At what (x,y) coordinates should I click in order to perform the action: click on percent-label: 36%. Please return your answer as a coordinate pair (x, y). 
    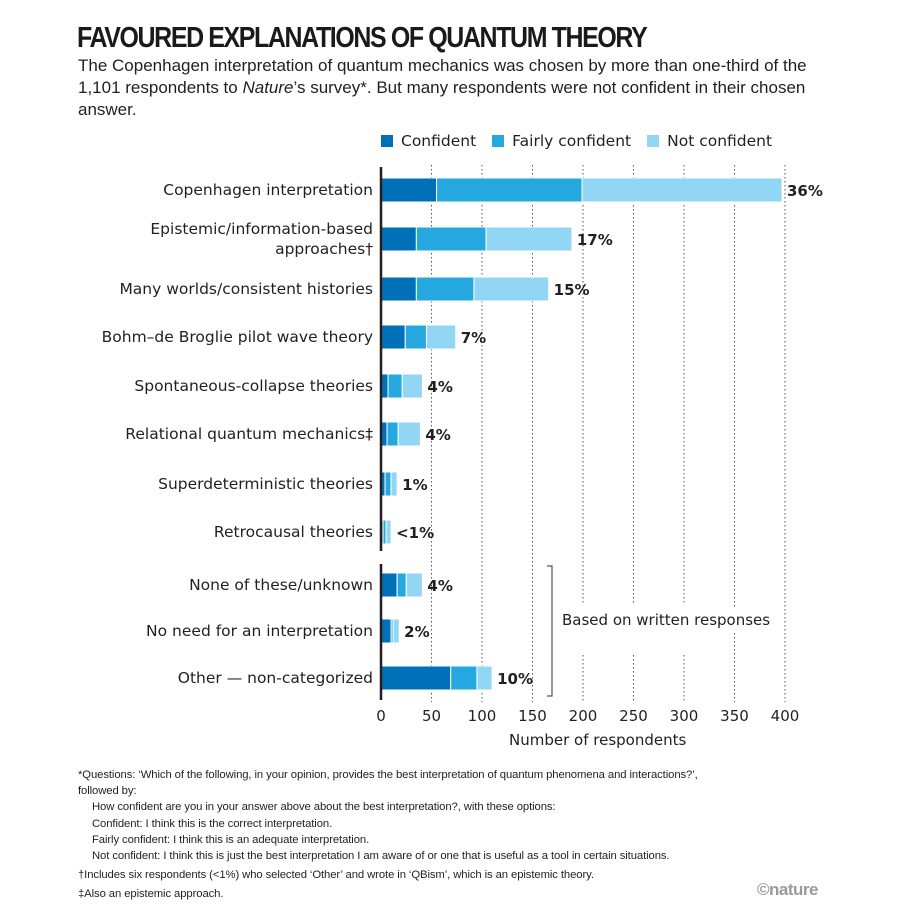
    Looking at the image, I should click on (805, 191).